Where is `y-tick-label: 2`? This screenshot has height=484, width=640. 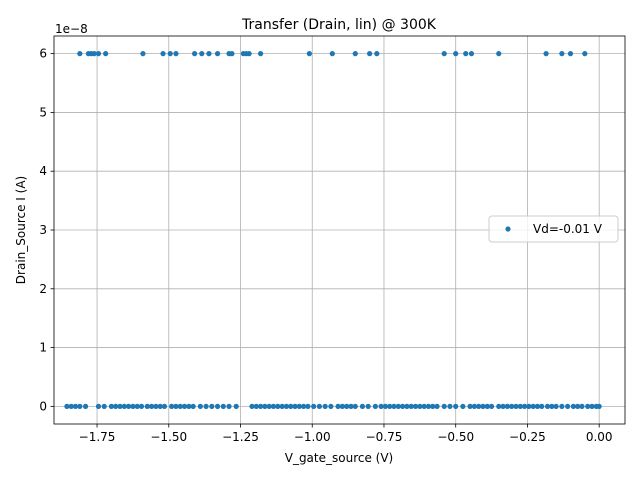 y-tick-label: 2 is located at coordinates (43, 289).